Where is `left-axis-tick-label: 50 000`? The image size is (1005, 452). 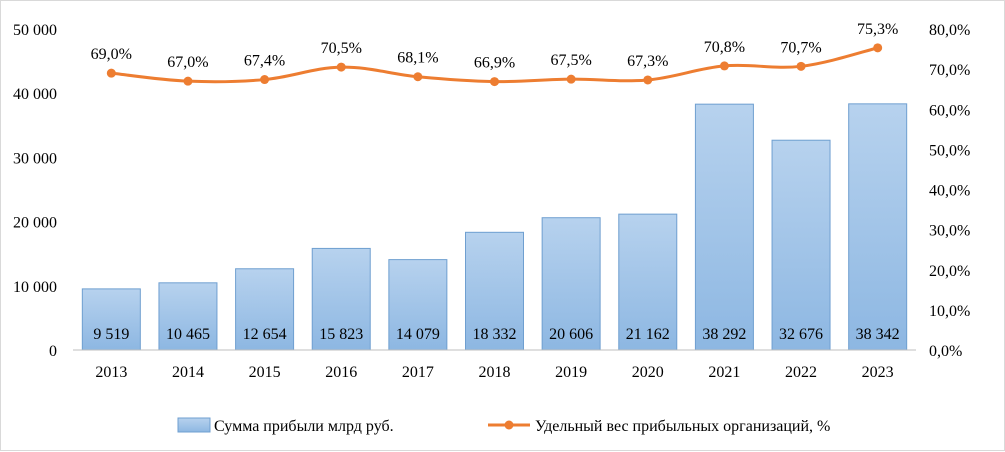 left-axis-tick-label: 50 000 is located at coordinates (35, 30).